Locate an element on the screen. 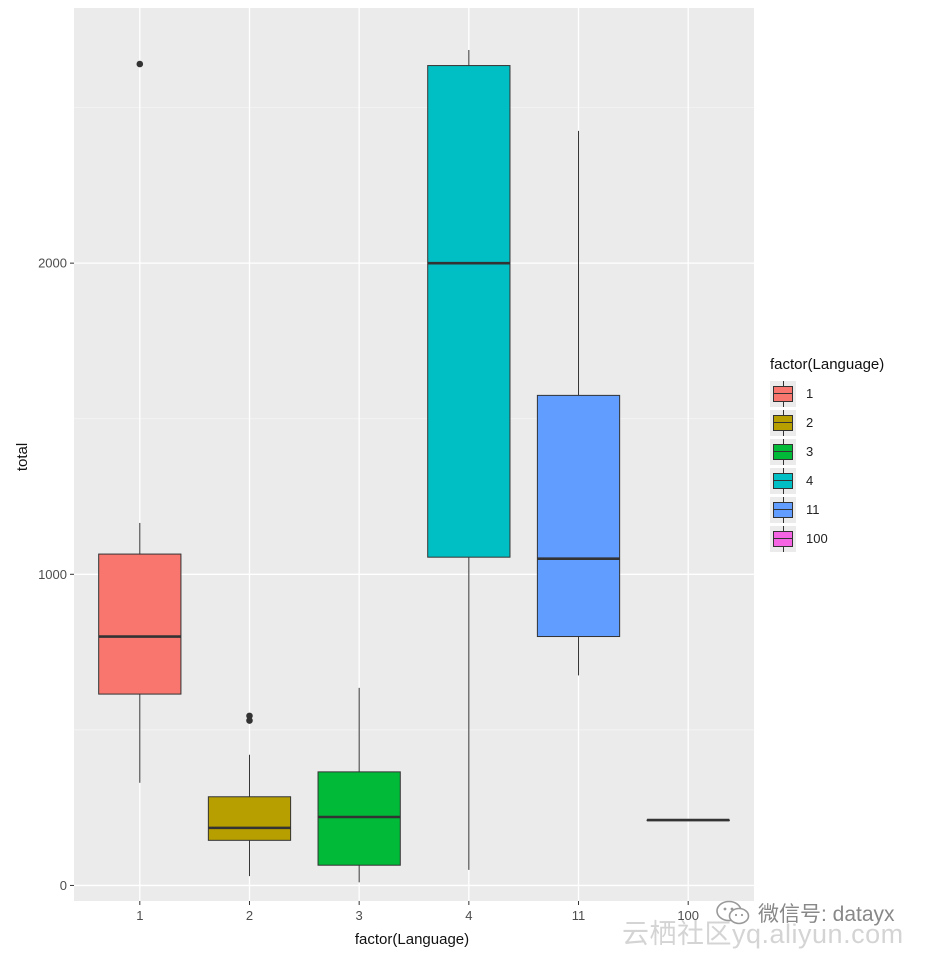  x-tick-label: 11 is located at coordinates (579, 915).